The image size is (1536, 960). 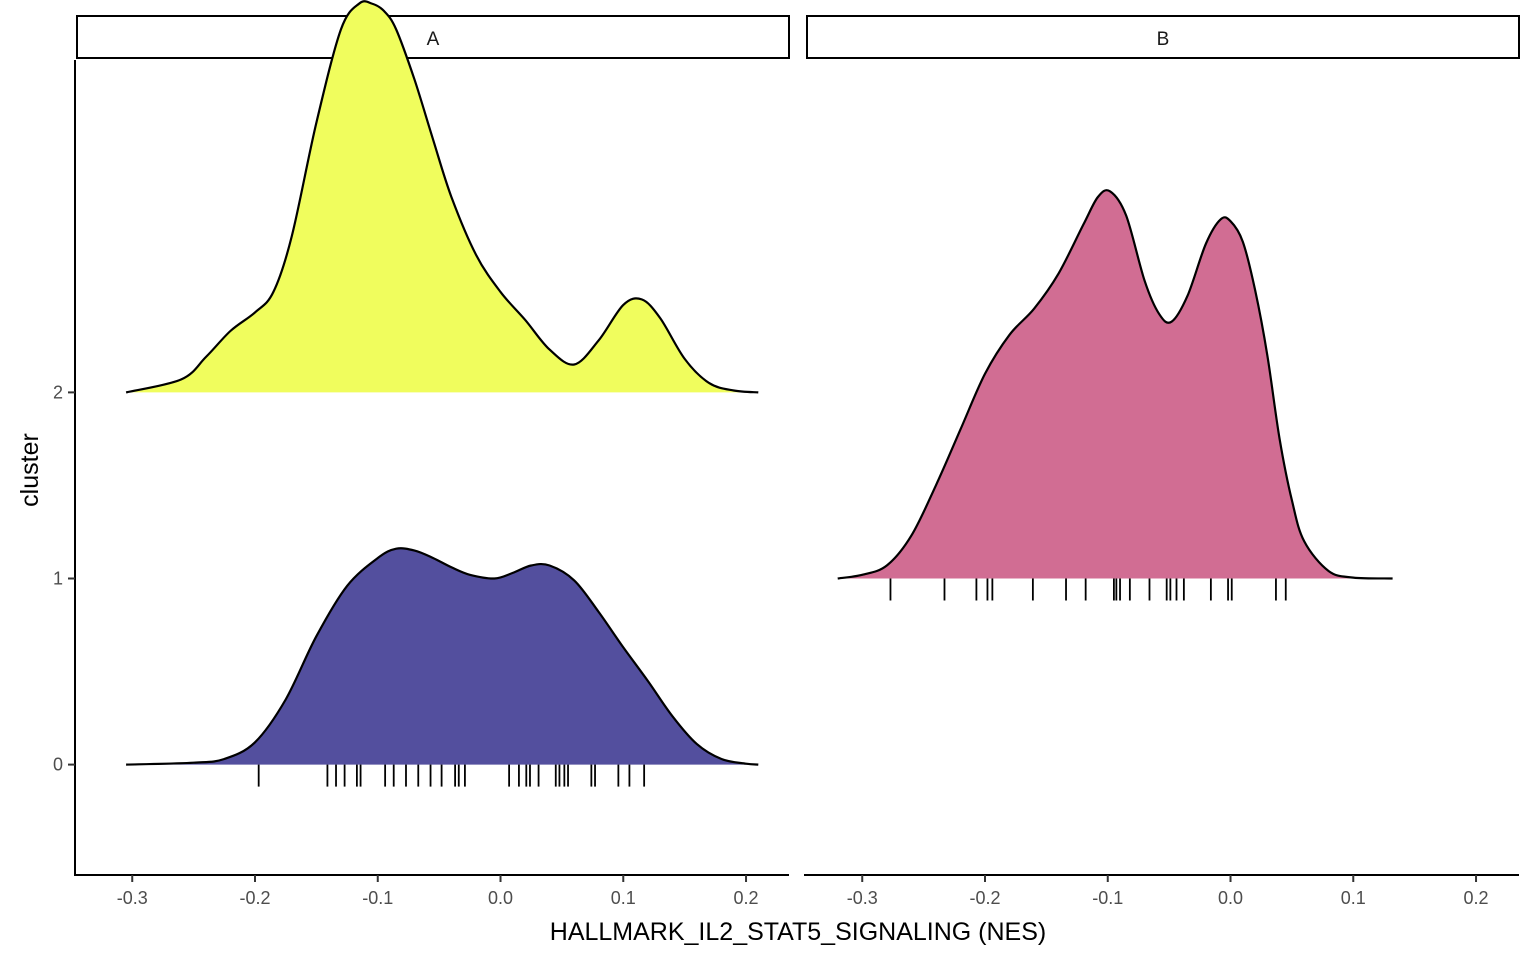 What do you see at coordinates (431, 891) in the screenshot?
I see `x-axis-panel-a: -0.3 -0.2 -0.1 0.0 0.1 0.2` at bounding box center [431, 891].